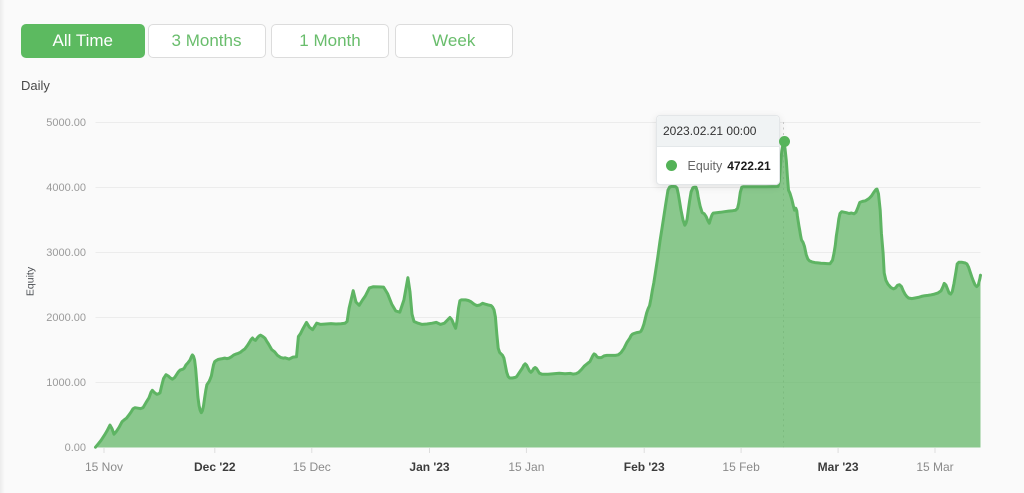 The width and height of the screenshot is (1024, 493). What do you see at coordinates (66, 123) in the screenshot?
I see `svg-text: 5000.00` at bounding box center [66, 123].